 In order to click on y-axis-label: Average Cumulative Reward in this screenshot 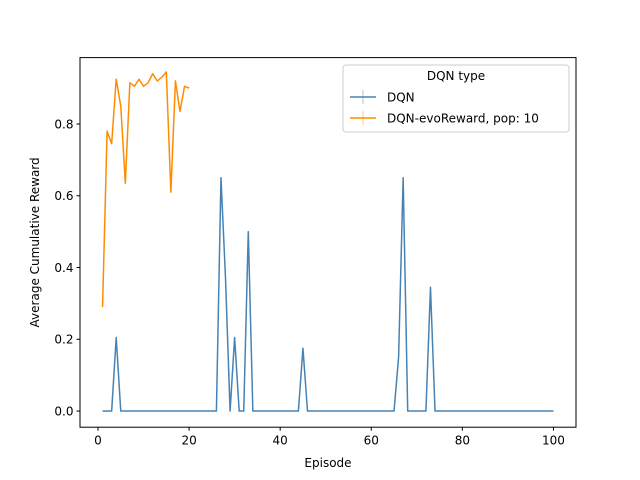, I will do `click(35, 242)`.